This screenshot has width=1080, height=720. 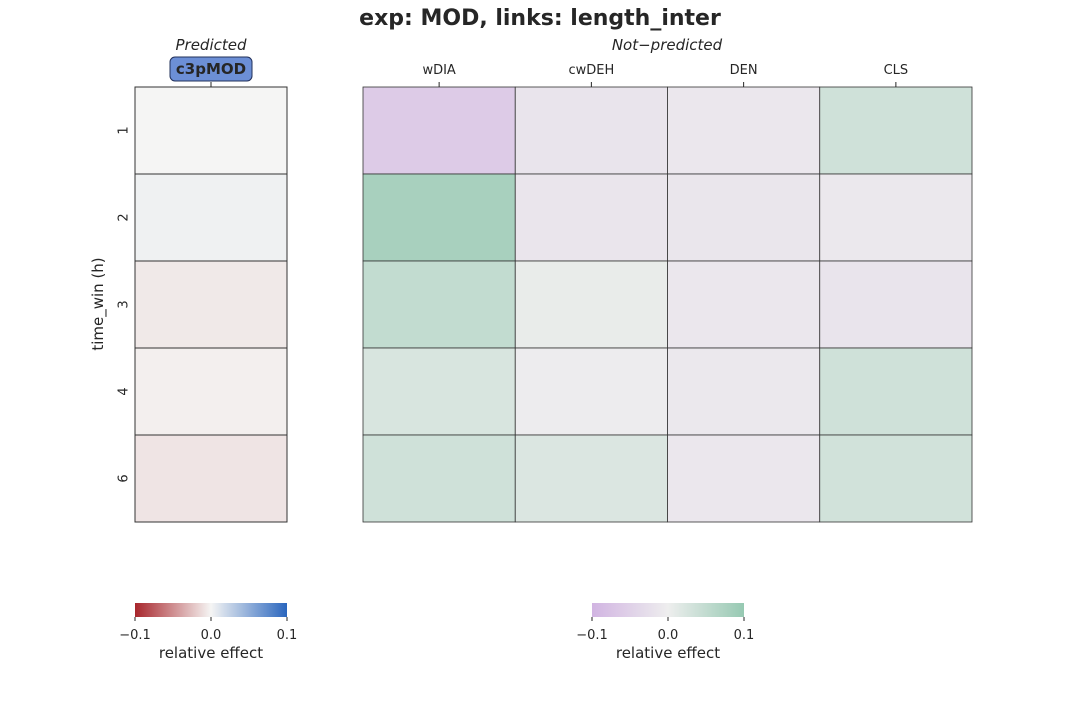 I want to click on x-tick-label: wDIA, so click(x=438, y=70).